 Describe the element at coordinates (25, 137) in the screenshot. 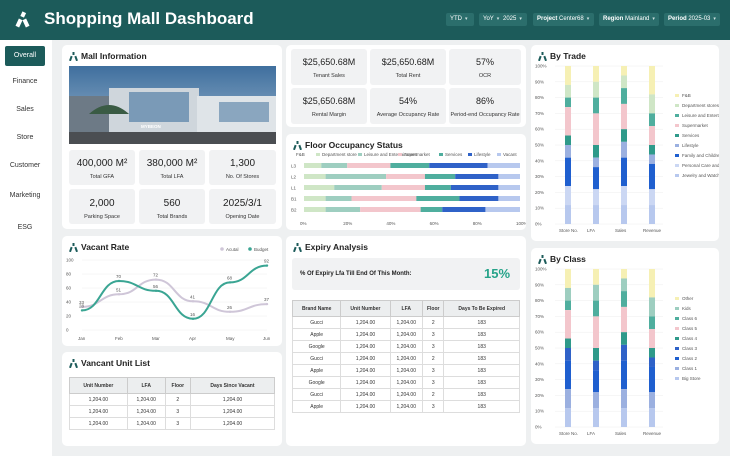

I see `nav-store: Store` at that location.